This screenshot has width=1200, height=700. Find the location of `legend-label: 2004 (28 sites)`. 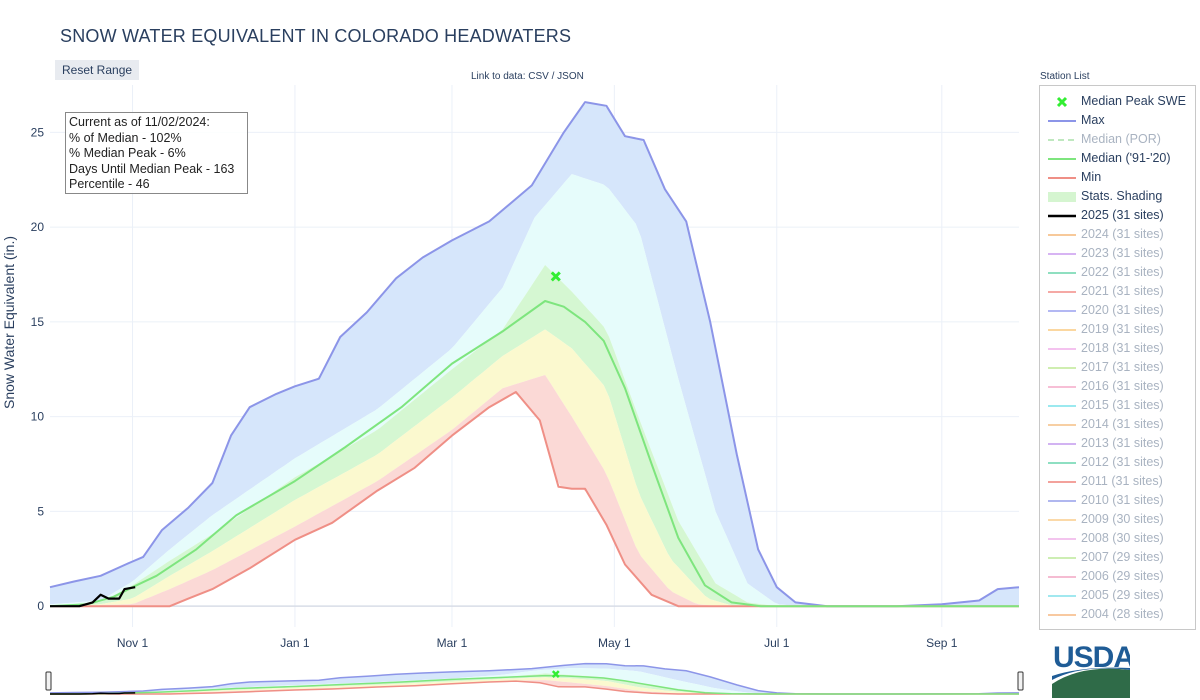

legend-label: 2004 (28 sites) is located at coordinates (1122, 614).